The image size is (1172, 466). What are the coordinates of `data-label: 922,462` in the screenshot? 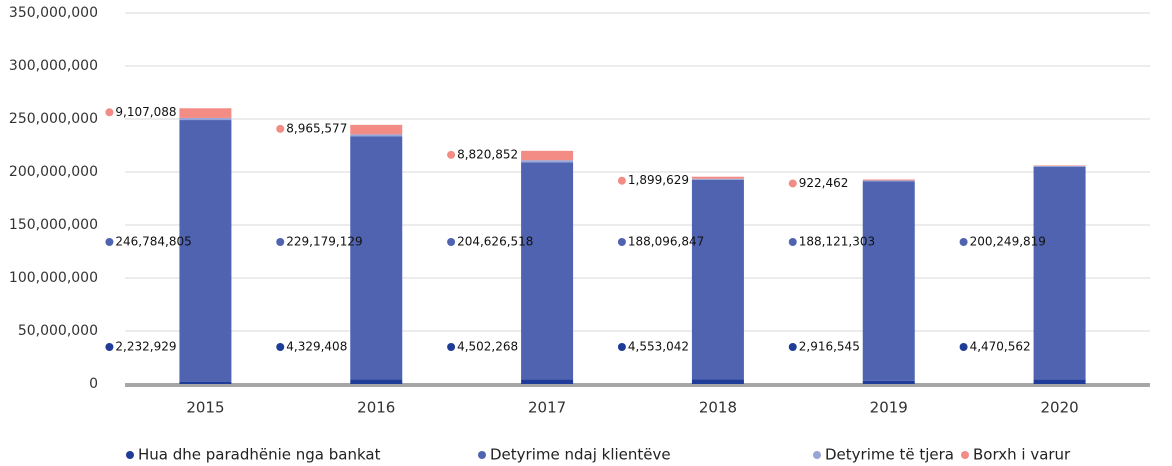 It's located at (824, 183).